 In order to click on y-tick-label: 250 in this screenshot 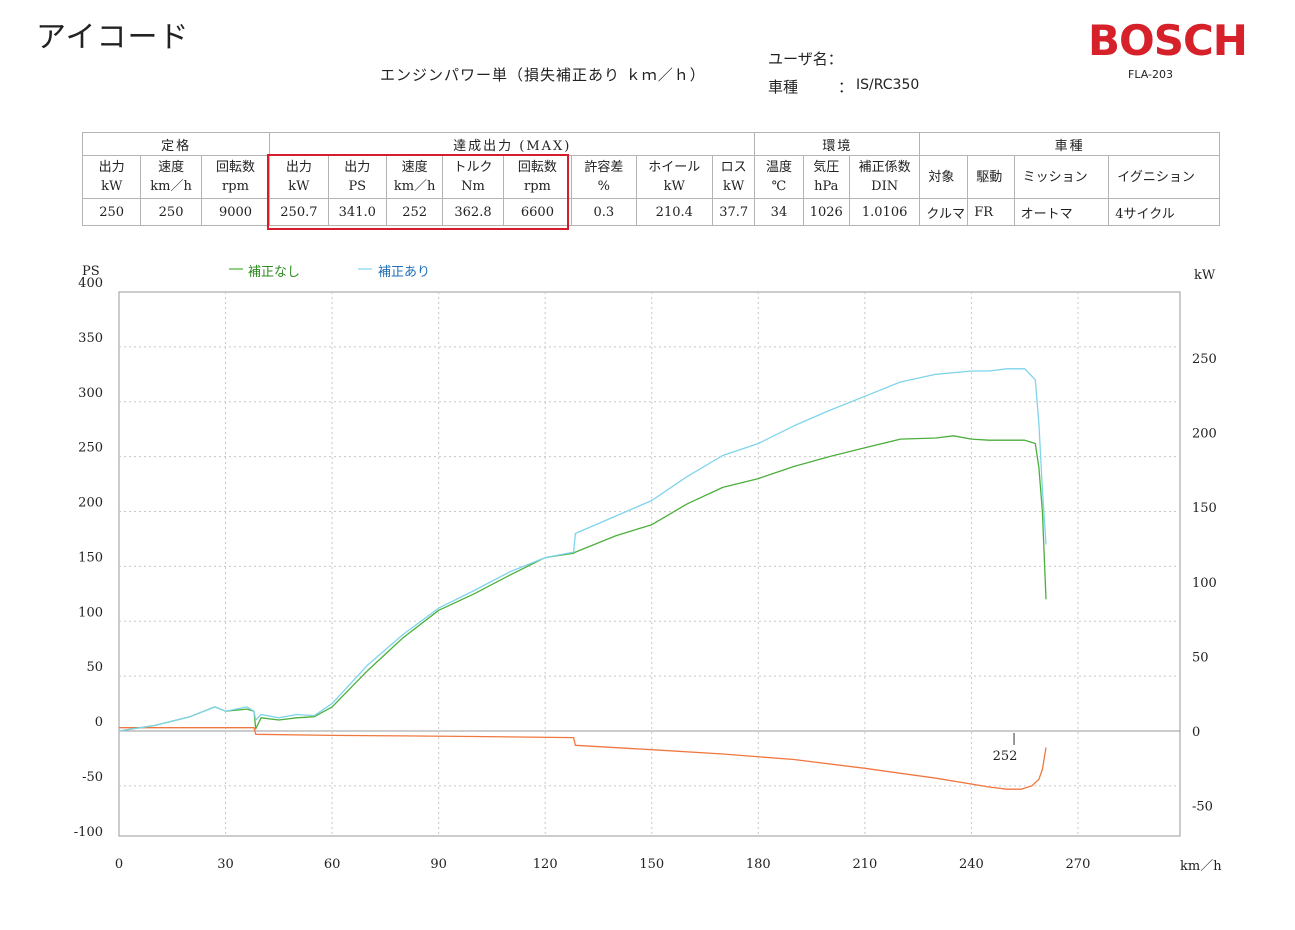, I will do `click(90, 448)`.